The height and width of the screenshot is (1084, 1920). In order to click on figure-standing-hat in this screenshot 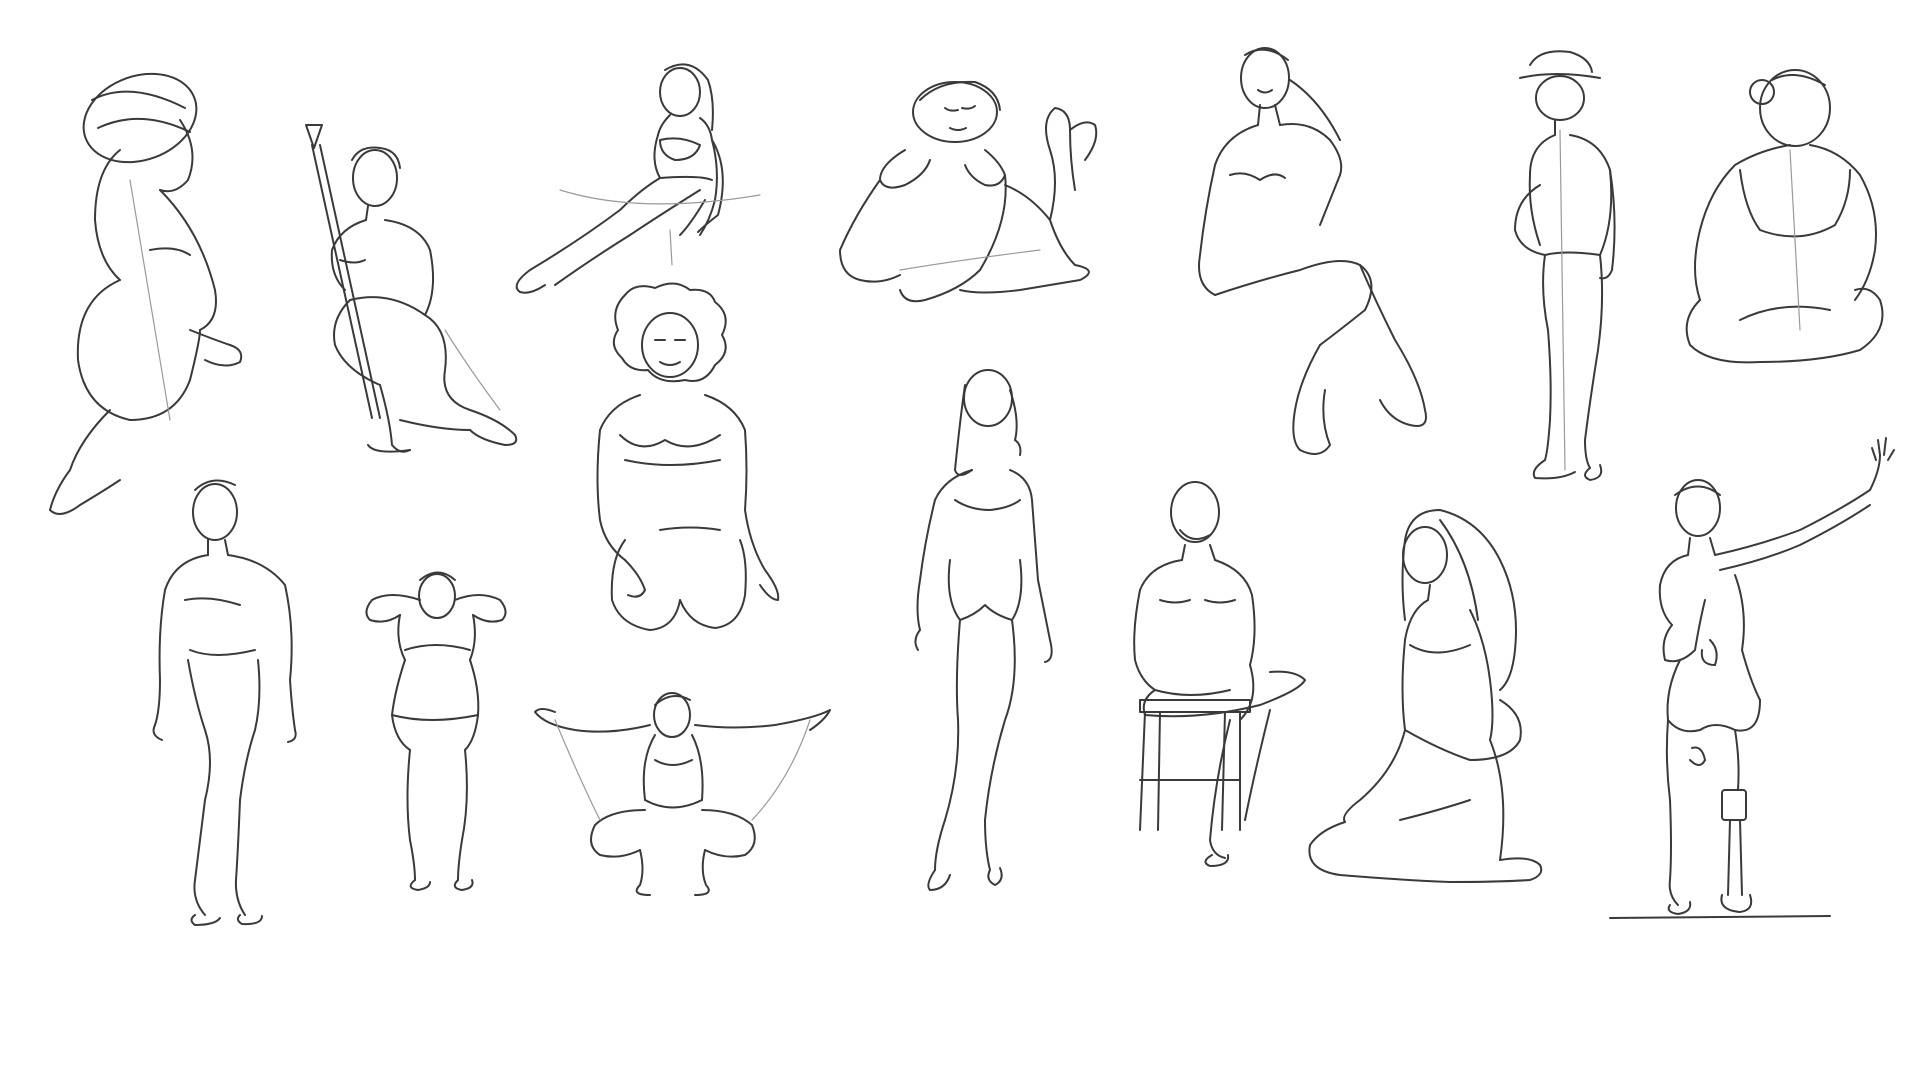, I will do `click(1565, 265)`.